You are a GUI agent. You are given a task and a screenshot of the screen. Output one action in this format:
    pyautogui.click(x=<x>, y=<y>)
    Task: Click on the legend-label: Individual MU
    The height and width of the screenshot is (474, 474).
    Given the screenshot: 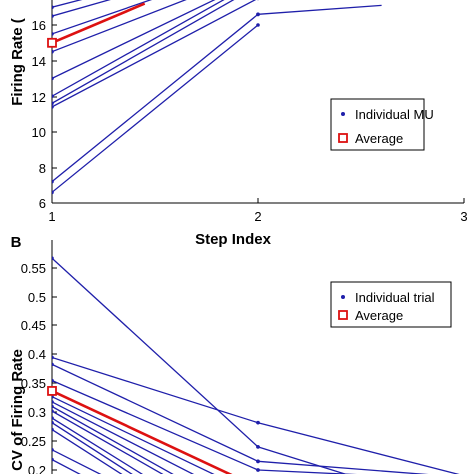 What is the action you would take?
    pyautogui.click(x=394, y=114)
    